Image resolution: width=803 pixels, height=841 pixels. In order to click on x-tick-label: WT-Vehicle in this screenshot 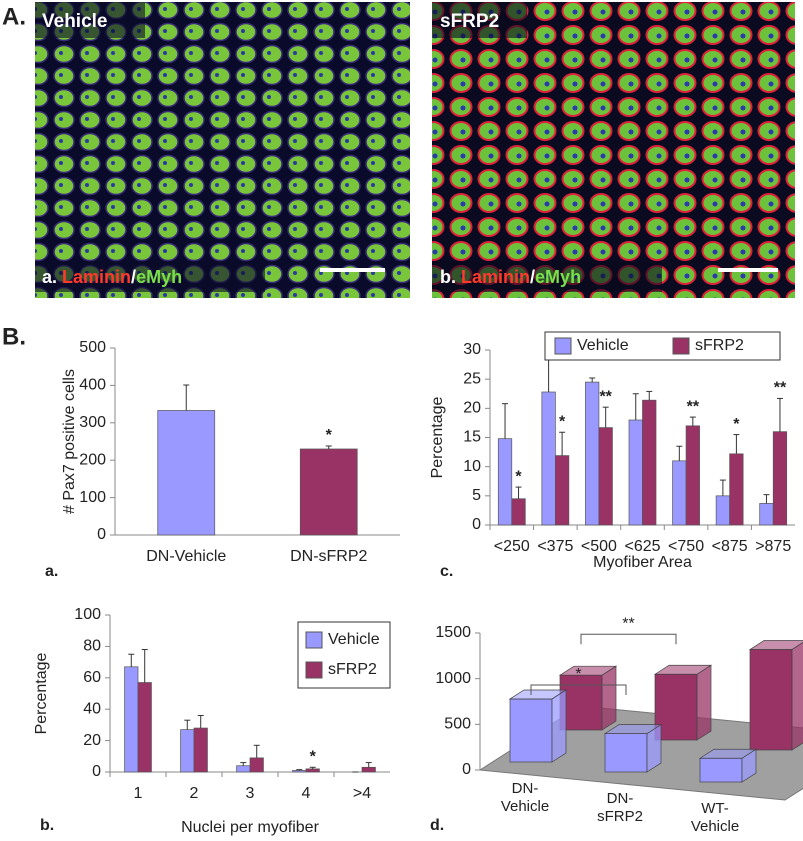, I will do `click(715, 817)`.